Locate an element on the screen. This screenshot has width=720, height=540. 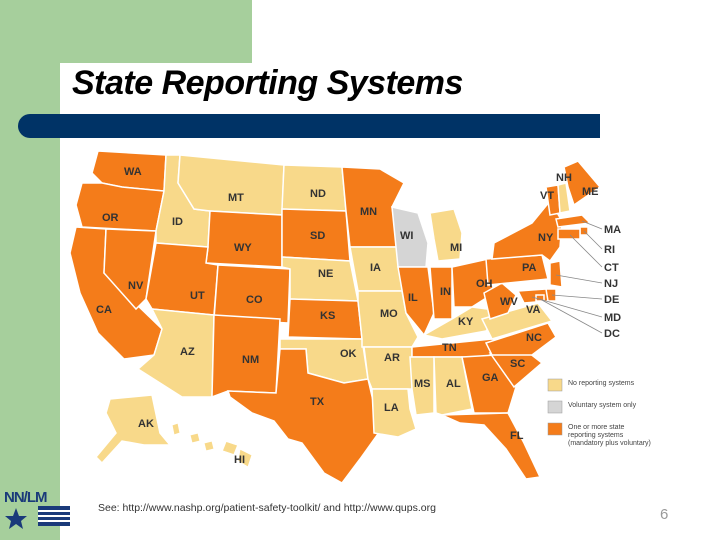
state-label-pa: PA is located at coordinates (529, 268).